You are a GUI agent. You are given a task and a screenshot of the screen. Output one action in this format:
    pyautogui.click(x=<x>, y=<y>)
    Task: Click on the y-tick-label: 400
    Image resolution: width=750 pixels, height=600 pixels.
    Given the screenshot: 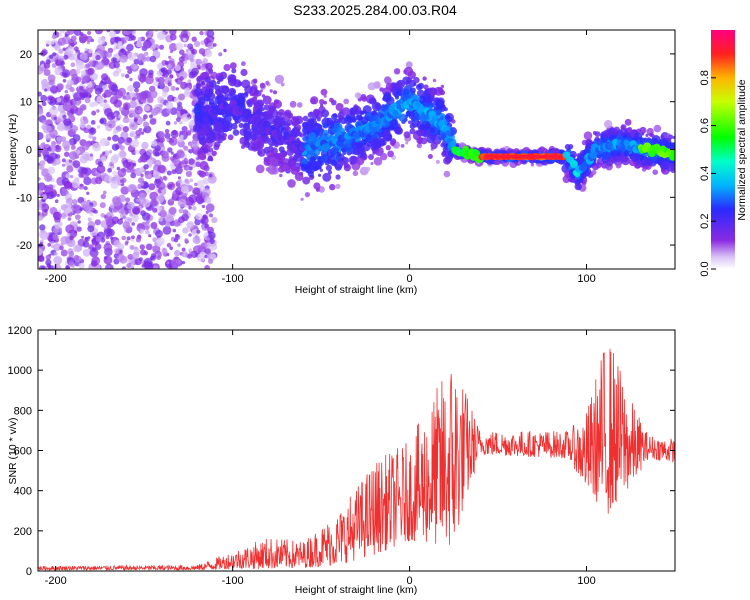 What is the action you would take?
    pyautogui.click(x=23, y=492)
    